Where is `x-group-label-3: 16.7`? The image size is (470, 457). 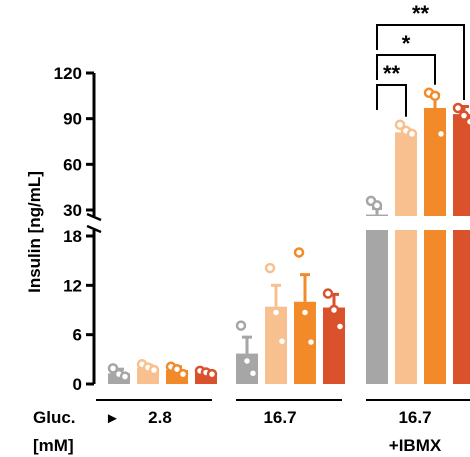 x-group-label-3: 16.7 is located at coordinates (414, 417).